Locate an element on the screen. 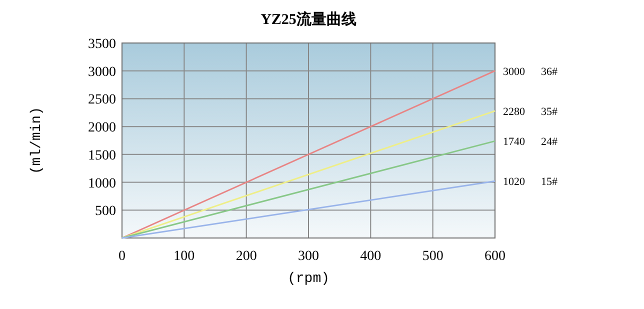 Image resolution: width=644 pixels, height=309 pixels. y-tick-label: 500 is located at coordinates (105, 212).